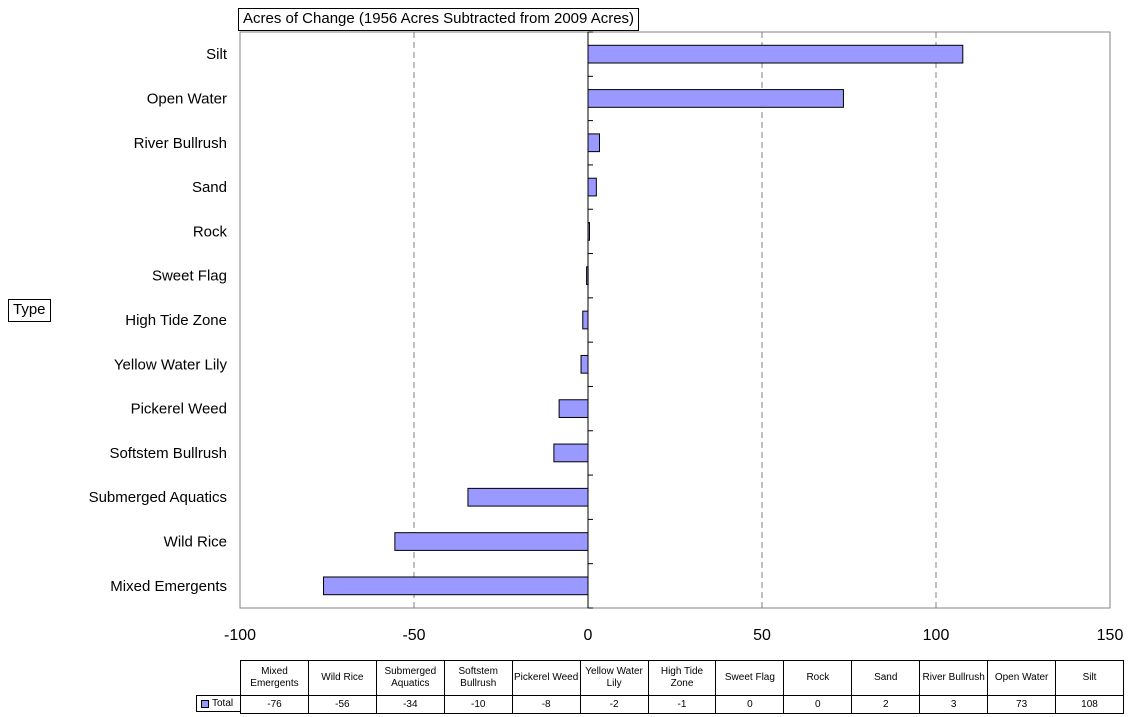 This screenshot has width=1138, height=717. Describe the element at coordinates (1110, 635) in the screenshot. I see `x-tick-label: 150` at that location.